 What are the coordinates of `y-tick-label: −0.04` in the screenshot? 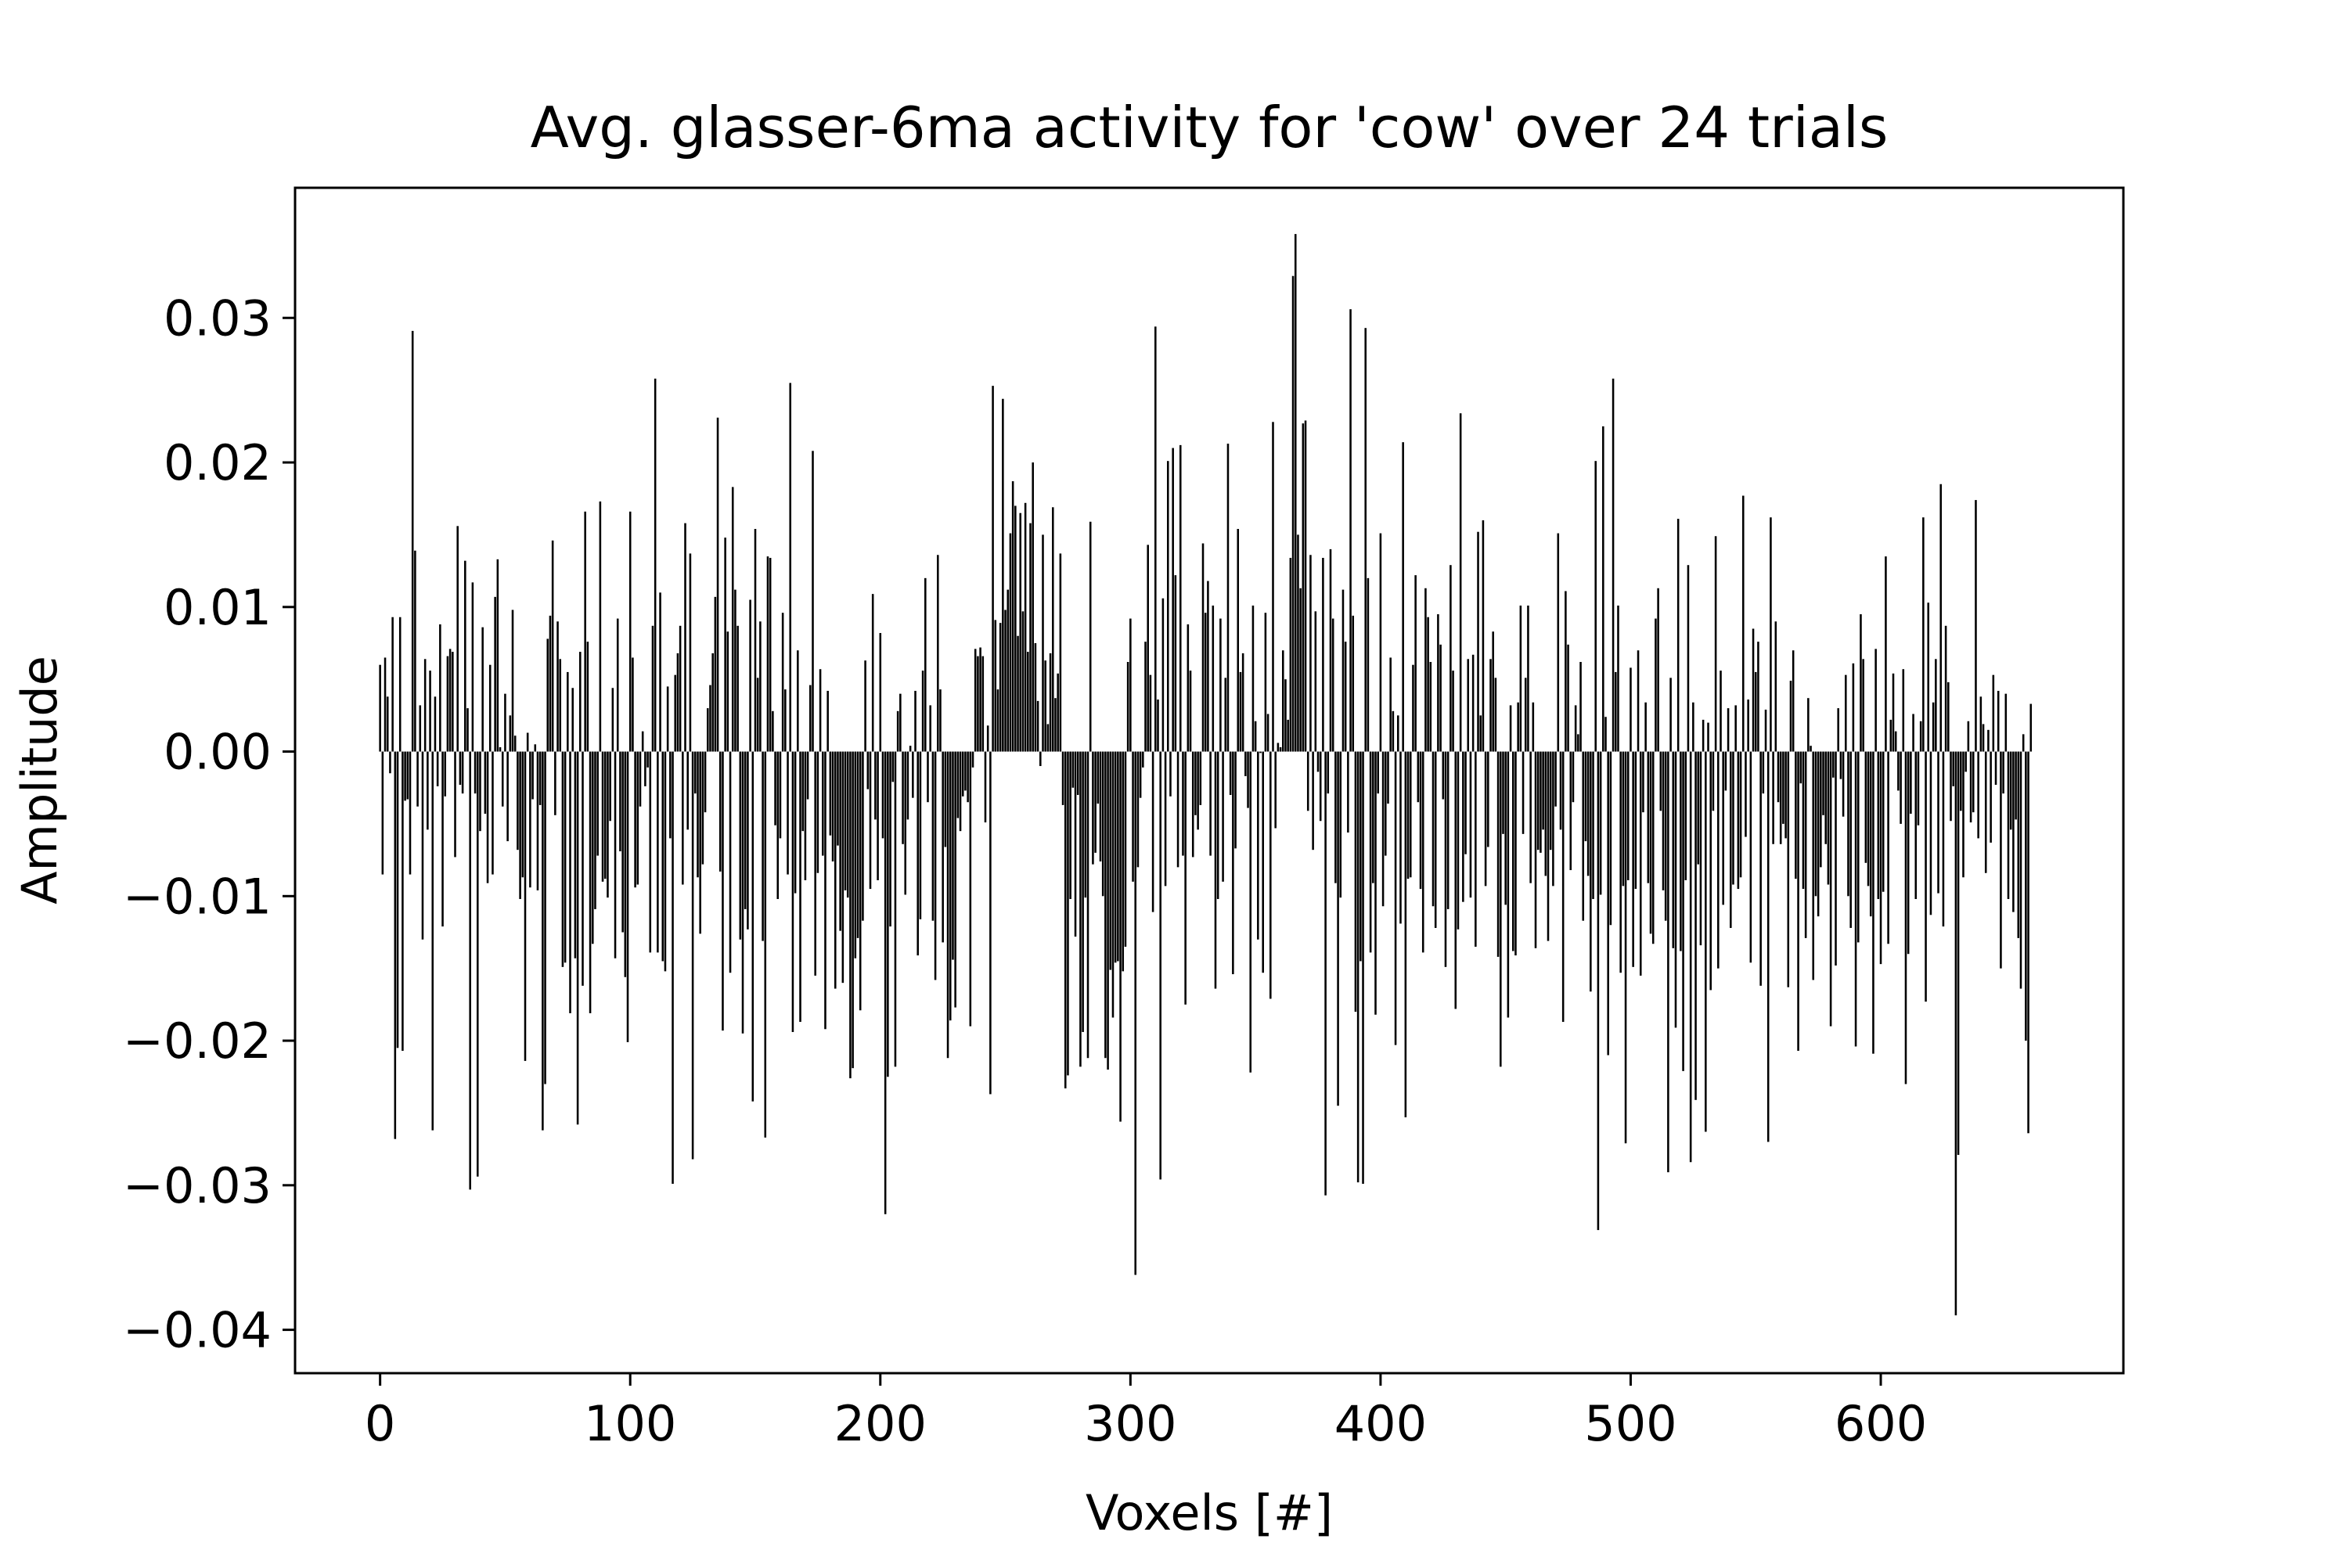 It's located at (197, 1330).